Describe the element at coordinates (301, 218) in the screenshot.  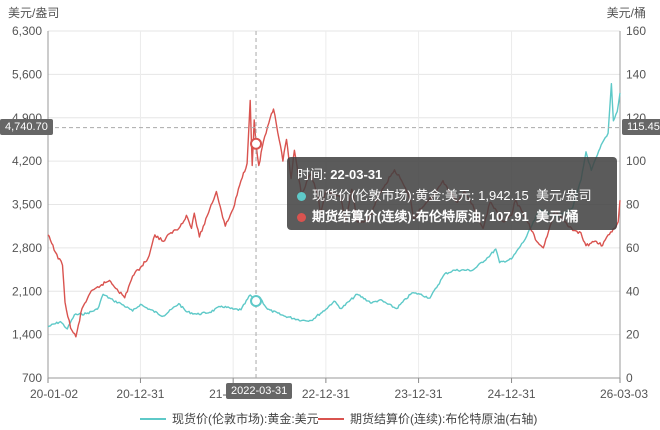
I see `oil-series-dot-icon` at that location.